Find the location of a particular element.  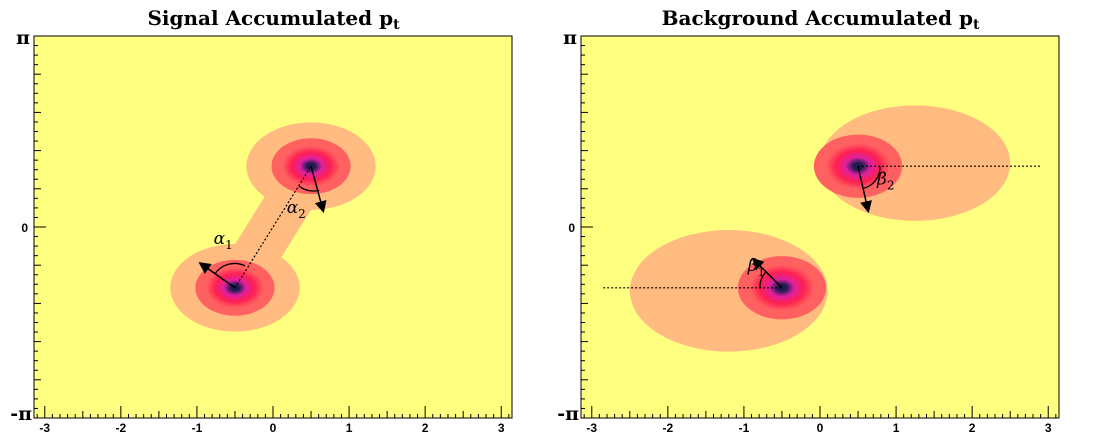

label-alpha2: α2 is located at coordinates (296, 209).